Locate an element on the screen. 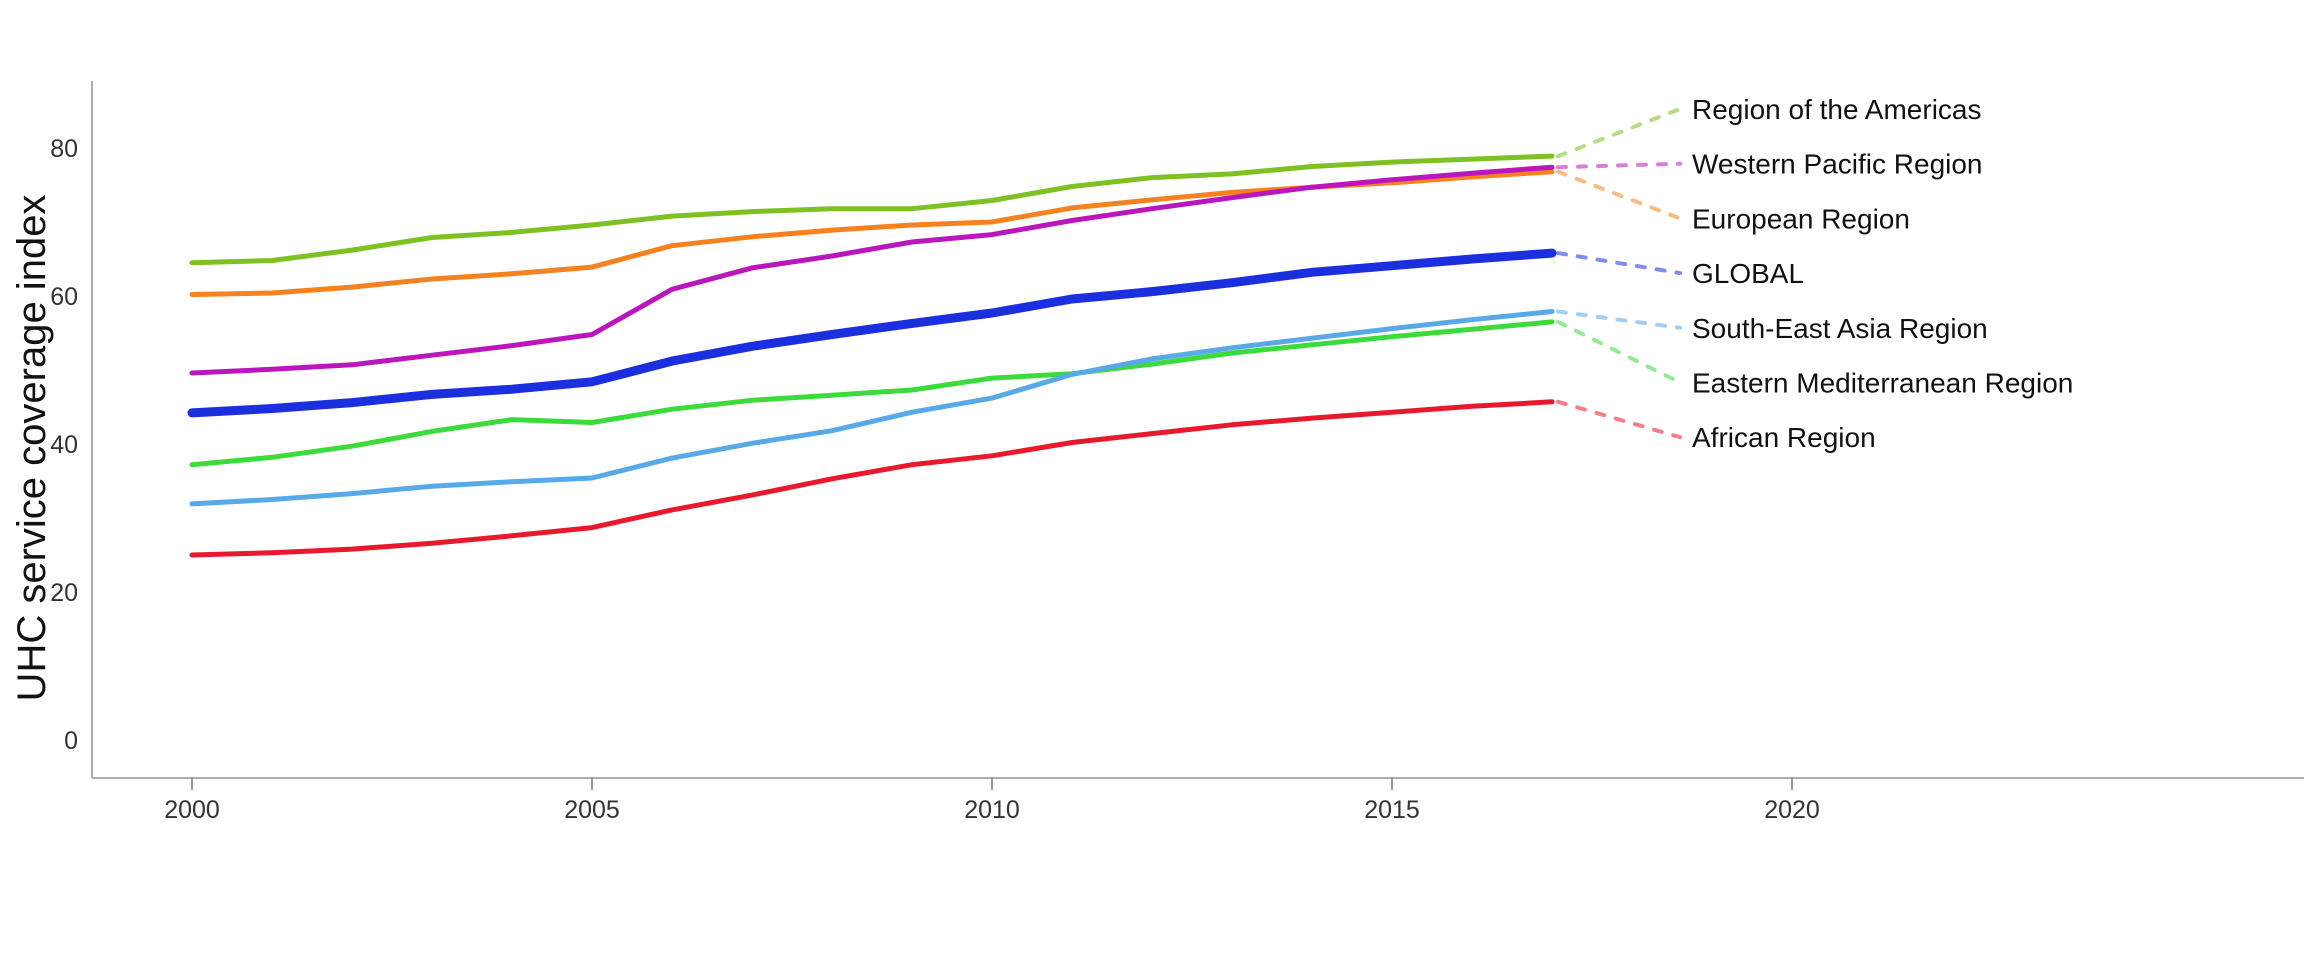 The height and width of the screenshot is (960, 2304). line-global is located at coordinates (872, 333).